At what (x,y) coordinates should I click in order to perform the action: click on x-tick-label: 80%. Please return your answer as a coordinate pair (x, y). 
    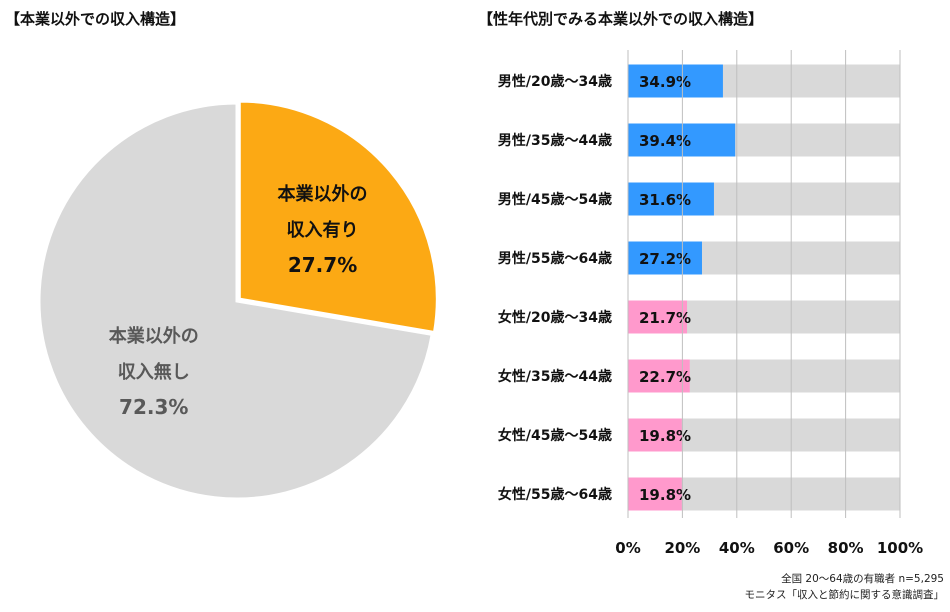
    Looking at the image, I should click on (846, 548).